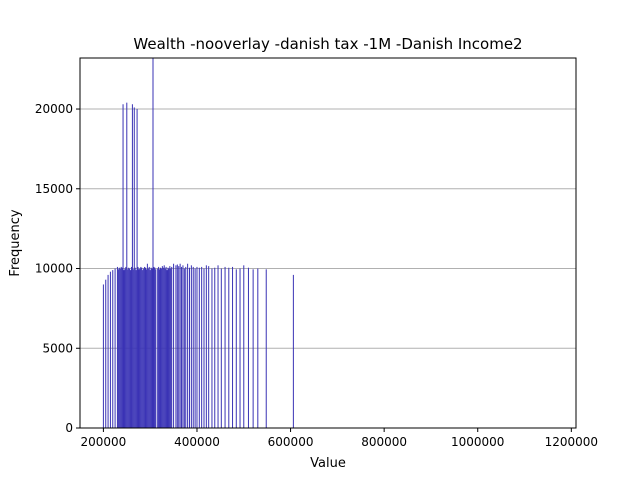  What do you see at coordinates (571, 442) in the screenshot?
I see `x-tick-label: 1200000` at bounding box center [571, 442].